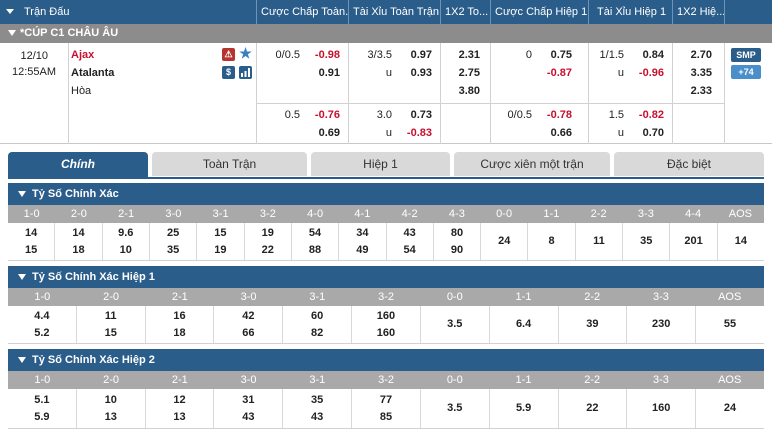  Describe the element at coordinates (248, 399) in the screenshot. I see `odds-value-home: 31` at that location.